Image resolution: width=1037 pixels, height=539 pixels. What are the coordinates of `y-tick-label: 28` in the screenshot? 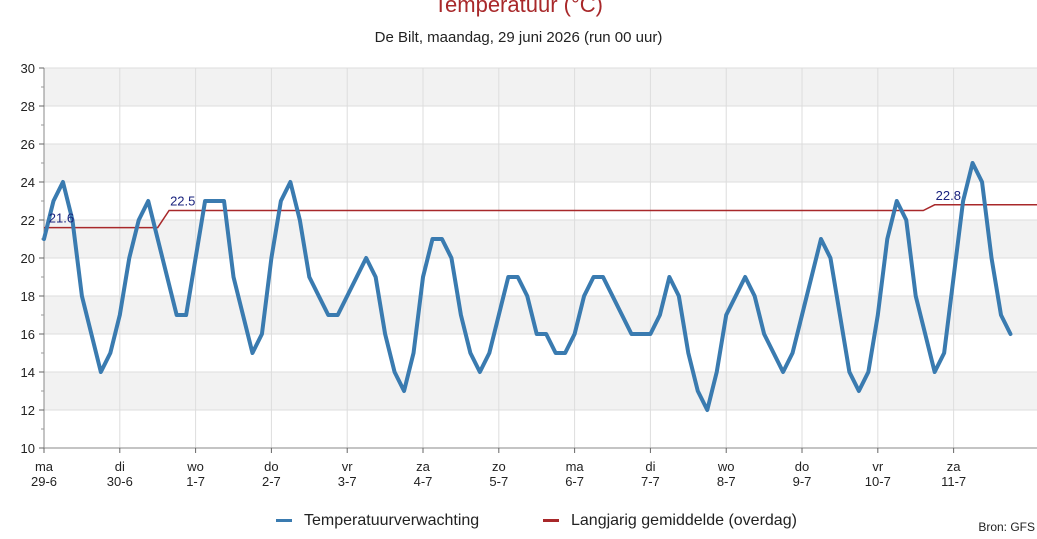 It's located at (28, 106).